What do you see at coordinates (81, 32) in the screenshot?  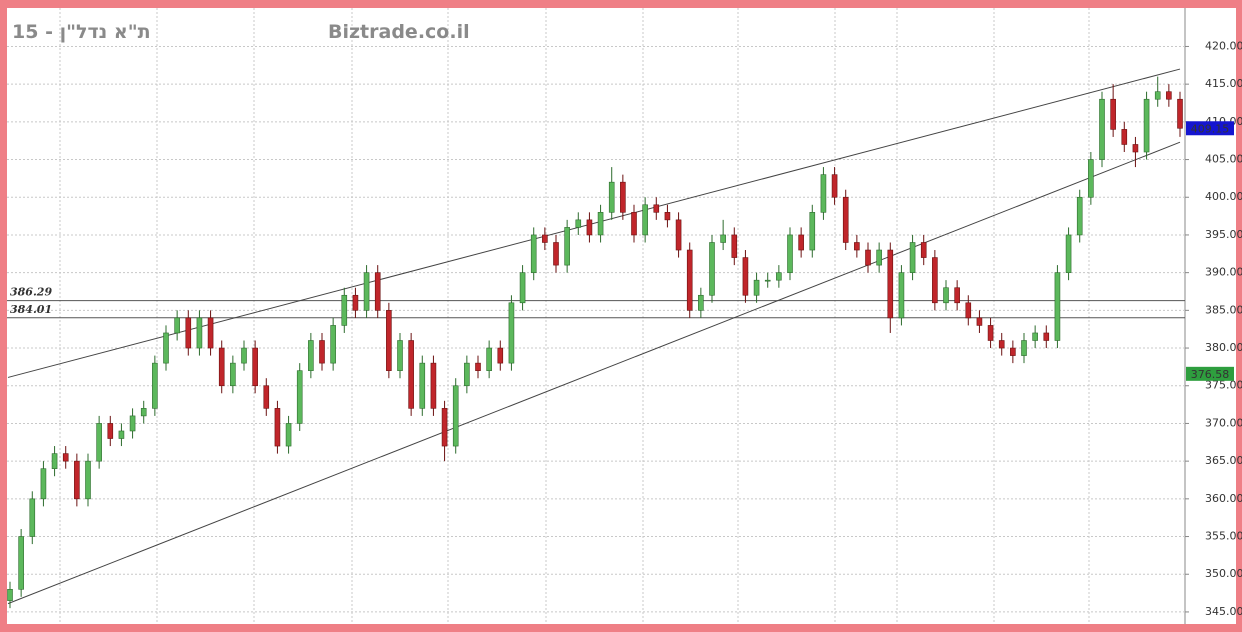 I see `chart-title: ת"א נדל"ן - 15` at bounding box center [81, 32].